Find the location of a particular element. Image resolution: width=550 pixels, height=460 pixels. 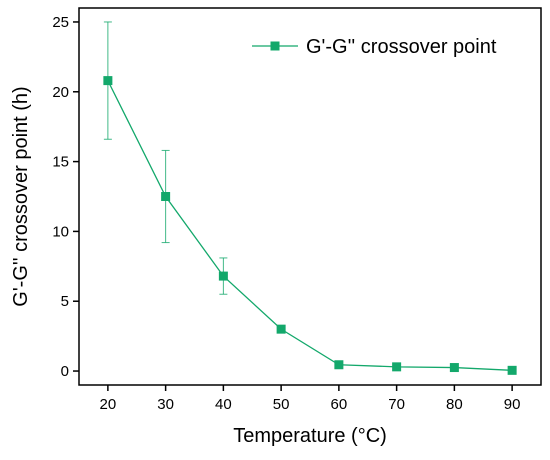

x-tick-label: 80 is located at coordinates (454, 404).